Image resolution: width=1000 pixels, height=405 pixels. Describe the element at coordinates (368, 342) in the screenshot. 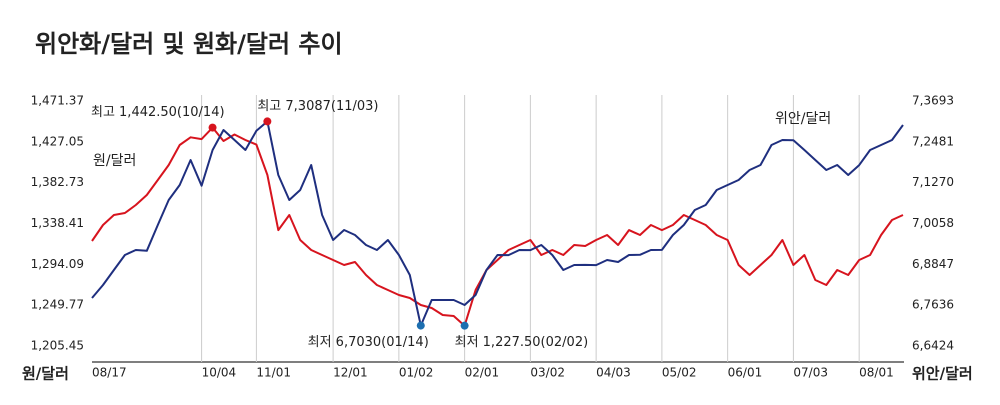

I see `low-label: 최저 6,7030(01/14)` at that location.